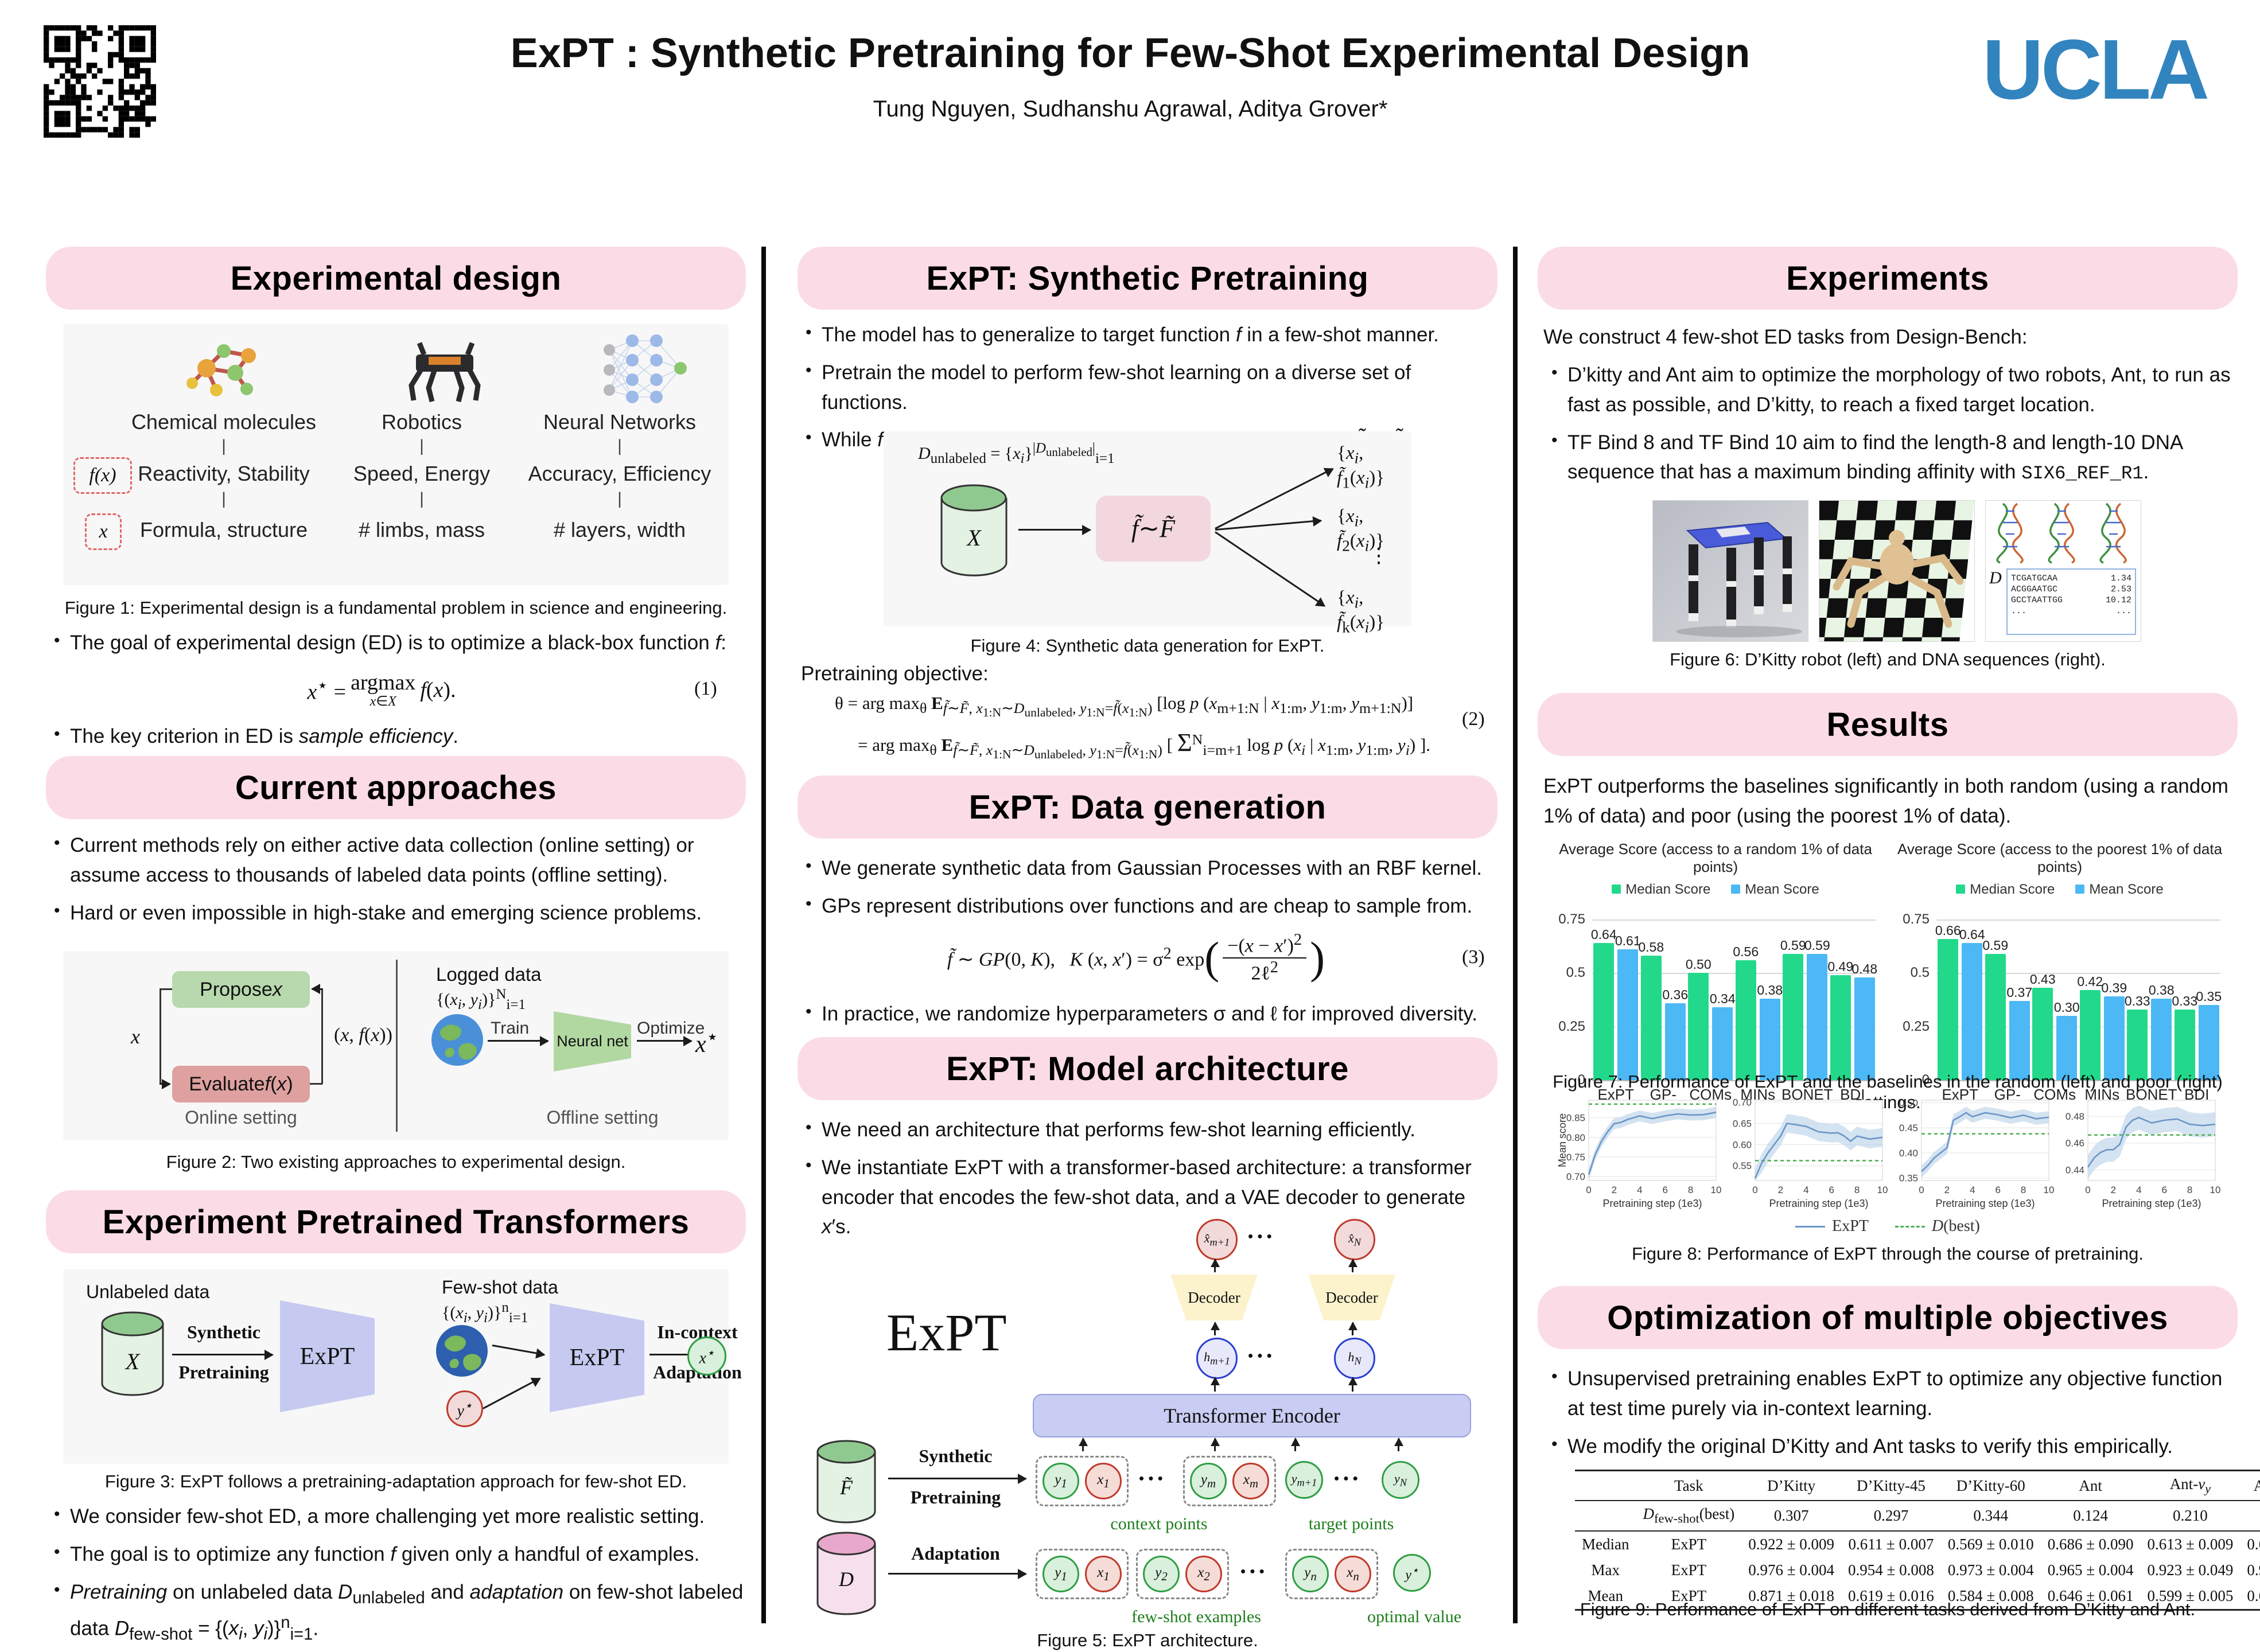 This screenshot has width=2260, height=1652. Describe the element at coordinates (1891, 1516) in the screenshot. I see `table-cell: 0.297` at that location.